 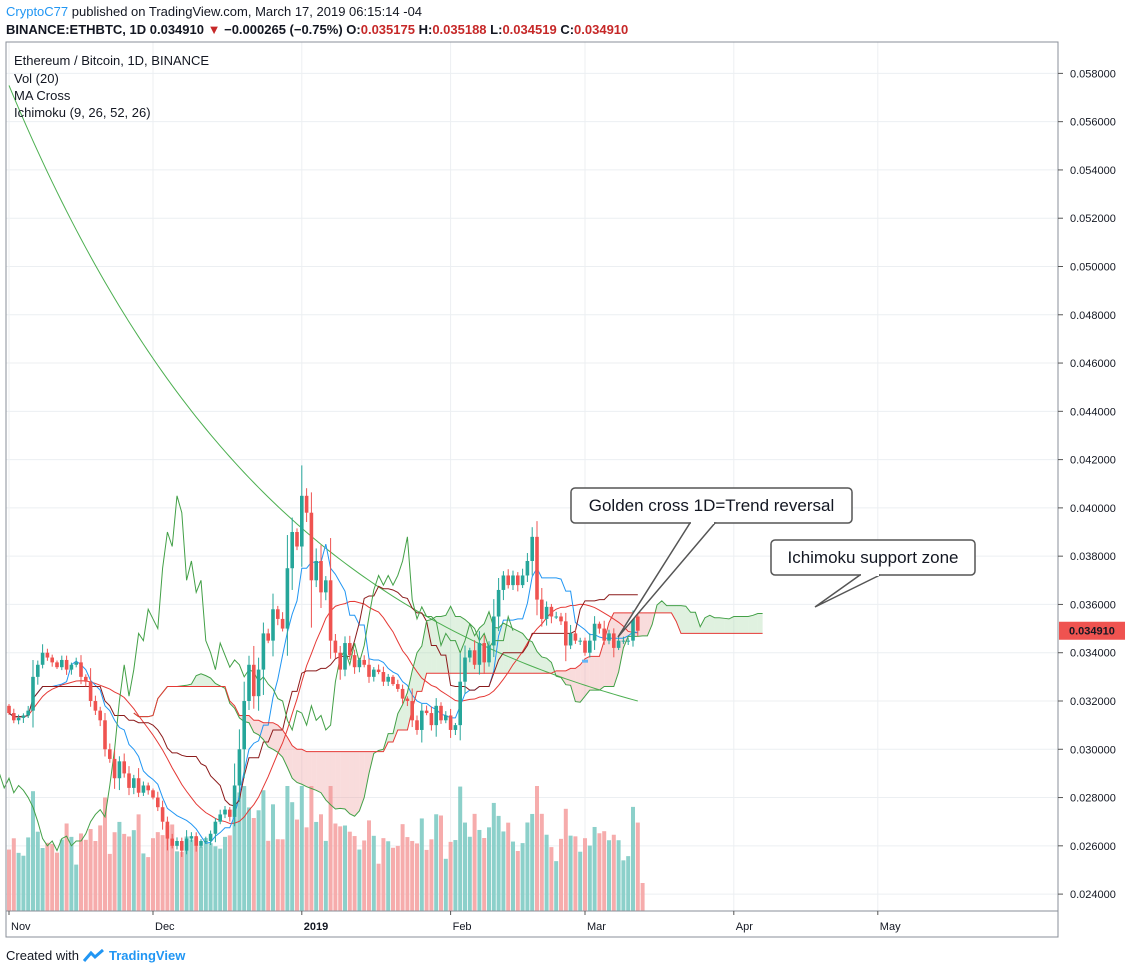 I want to click on time-axis: Nov Dec 2019 Feb Mar Apr May, so click(x=454, y=922).